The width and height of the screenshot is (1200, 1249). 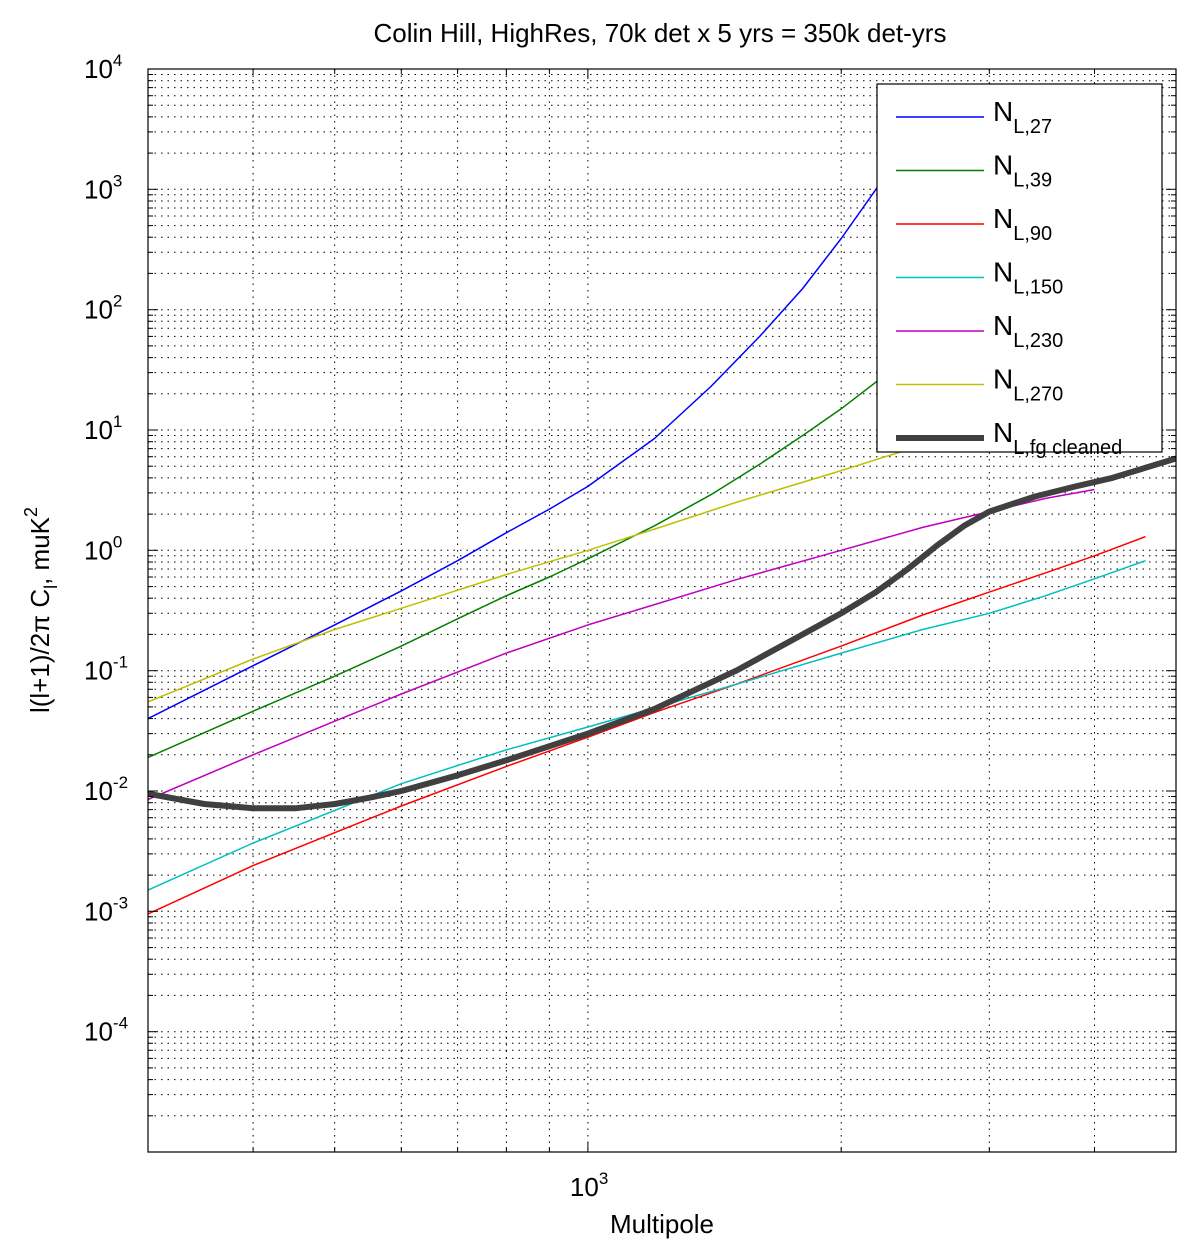 I want to click on y-tick-label: 10⁻¹, so click(x=106, y=669).